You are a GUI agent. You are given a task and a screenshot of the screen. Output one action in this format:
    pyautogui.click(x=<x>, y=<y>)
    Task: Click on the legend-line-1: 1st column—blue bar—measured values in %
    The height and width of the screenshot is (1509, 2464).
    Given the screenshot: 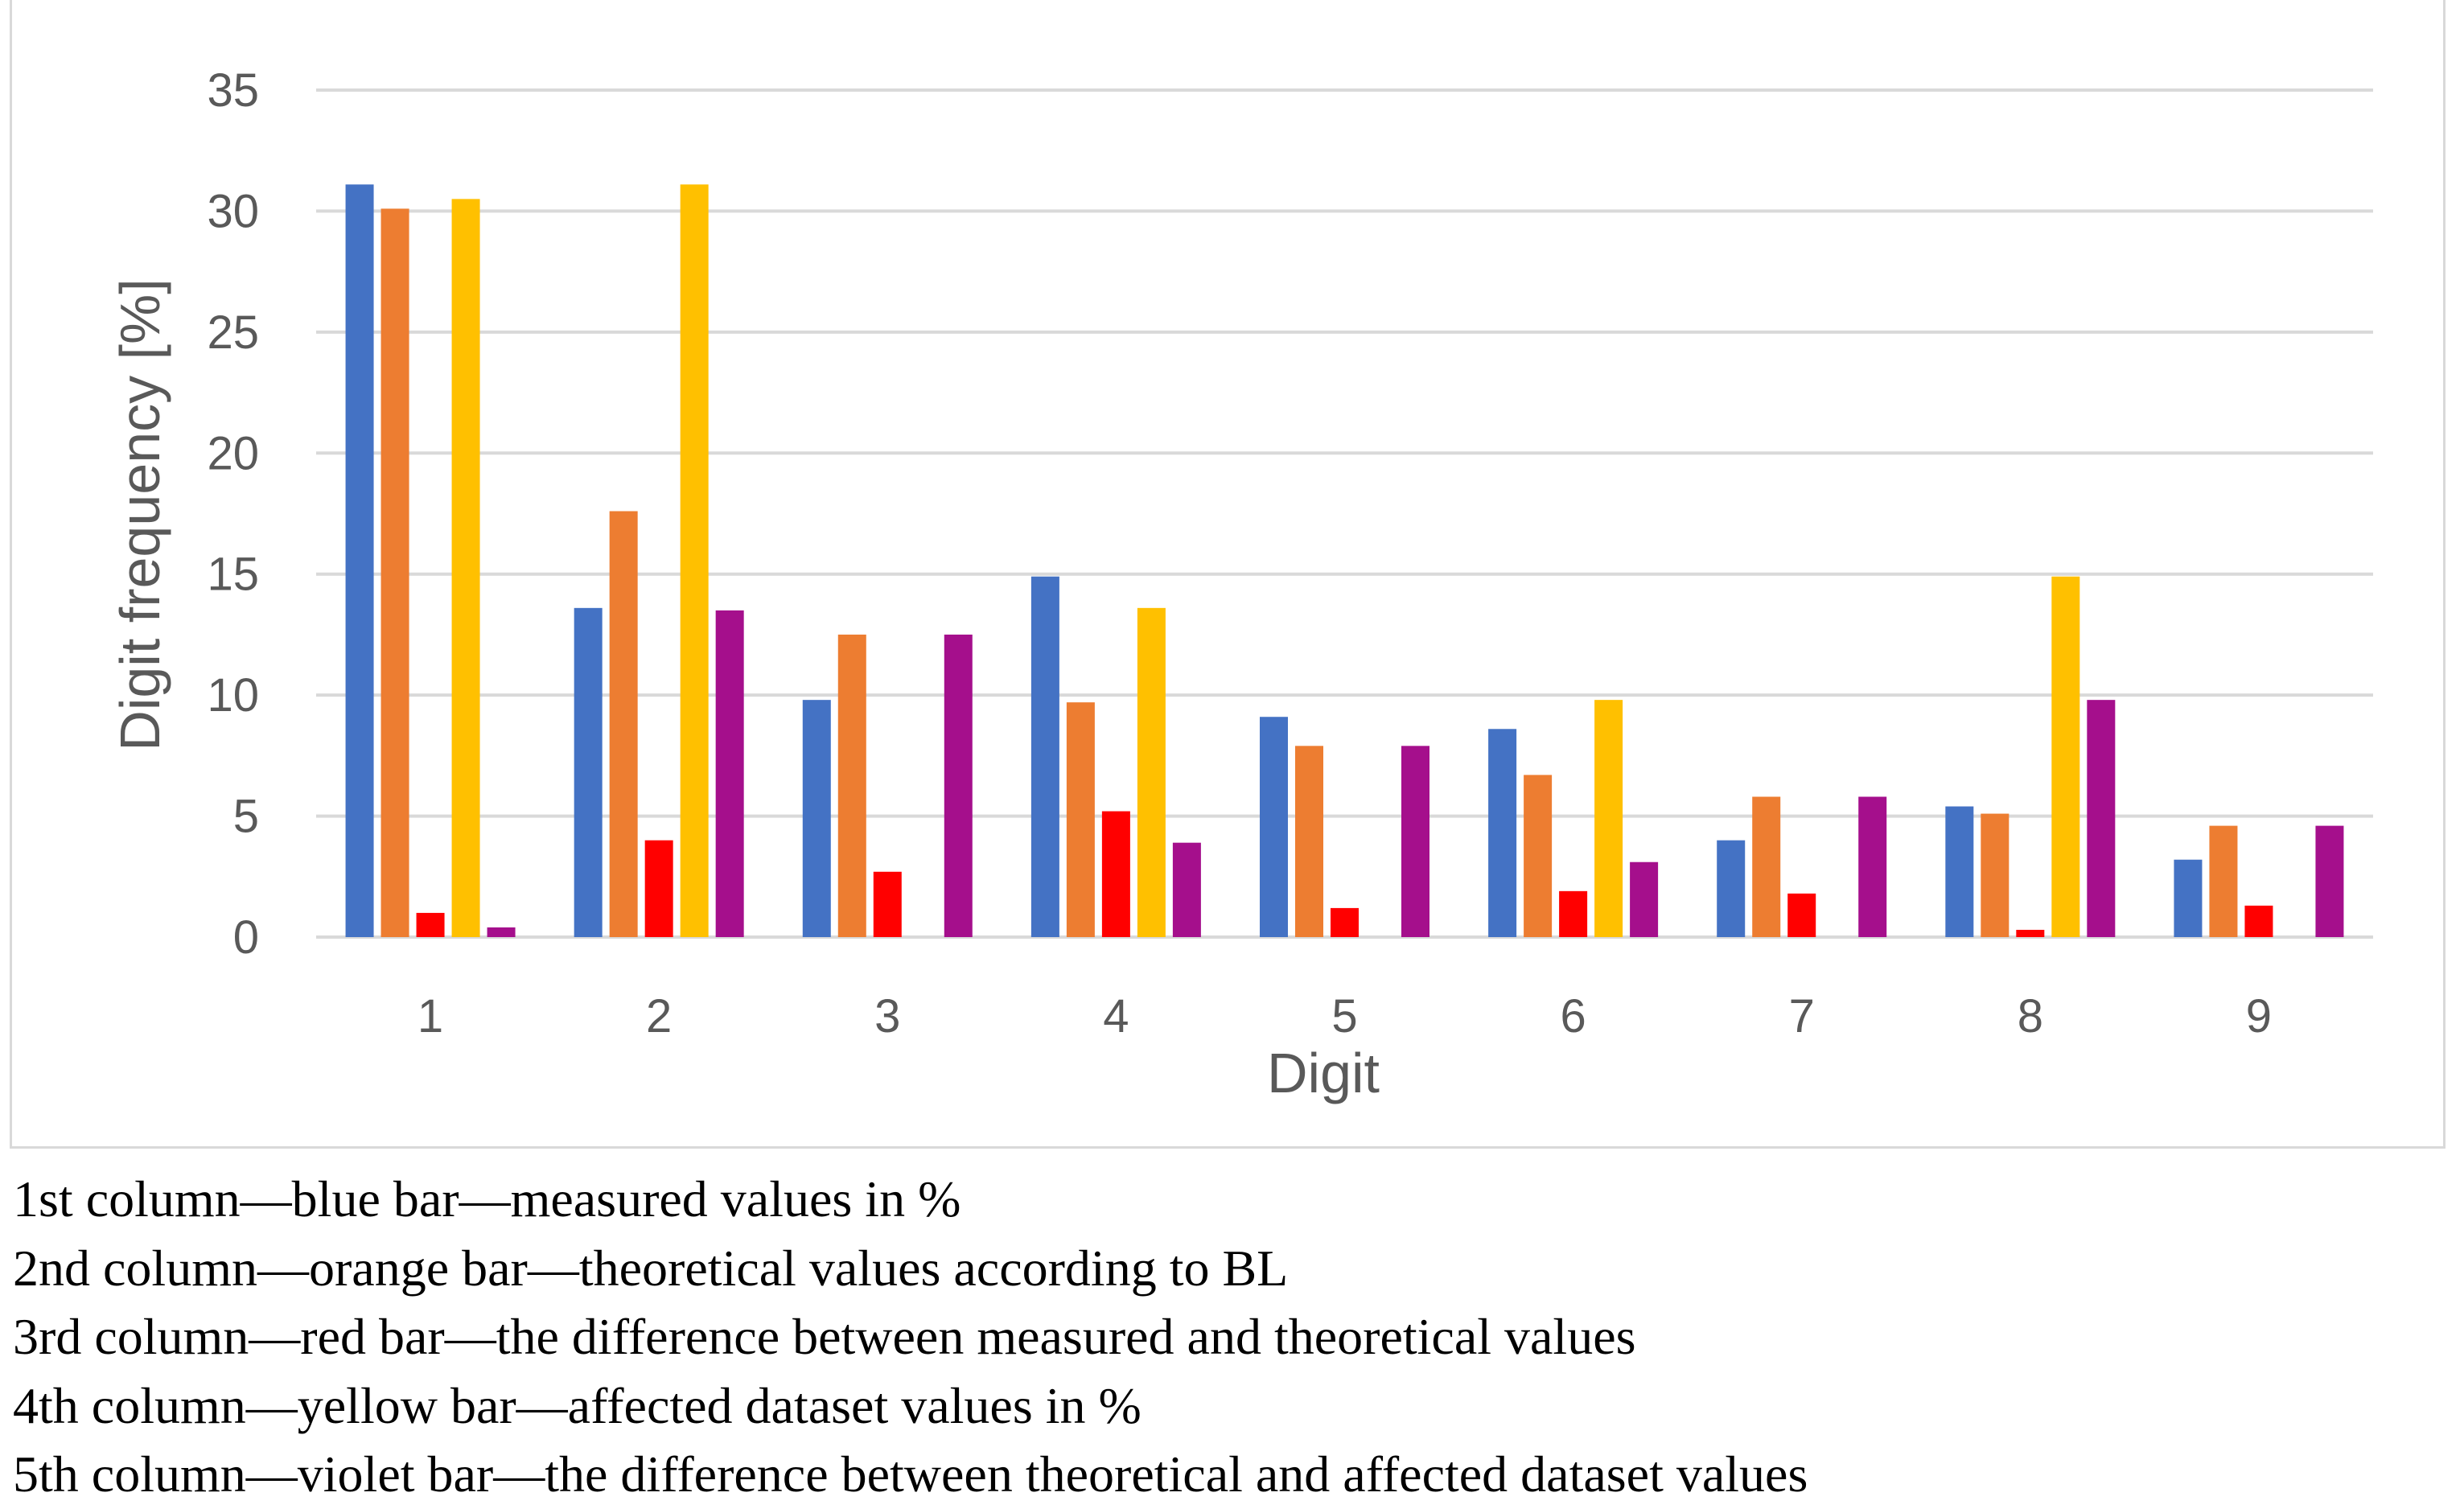 What is the action you would take?
    pyautogui.click(x=487, y=1198)
    